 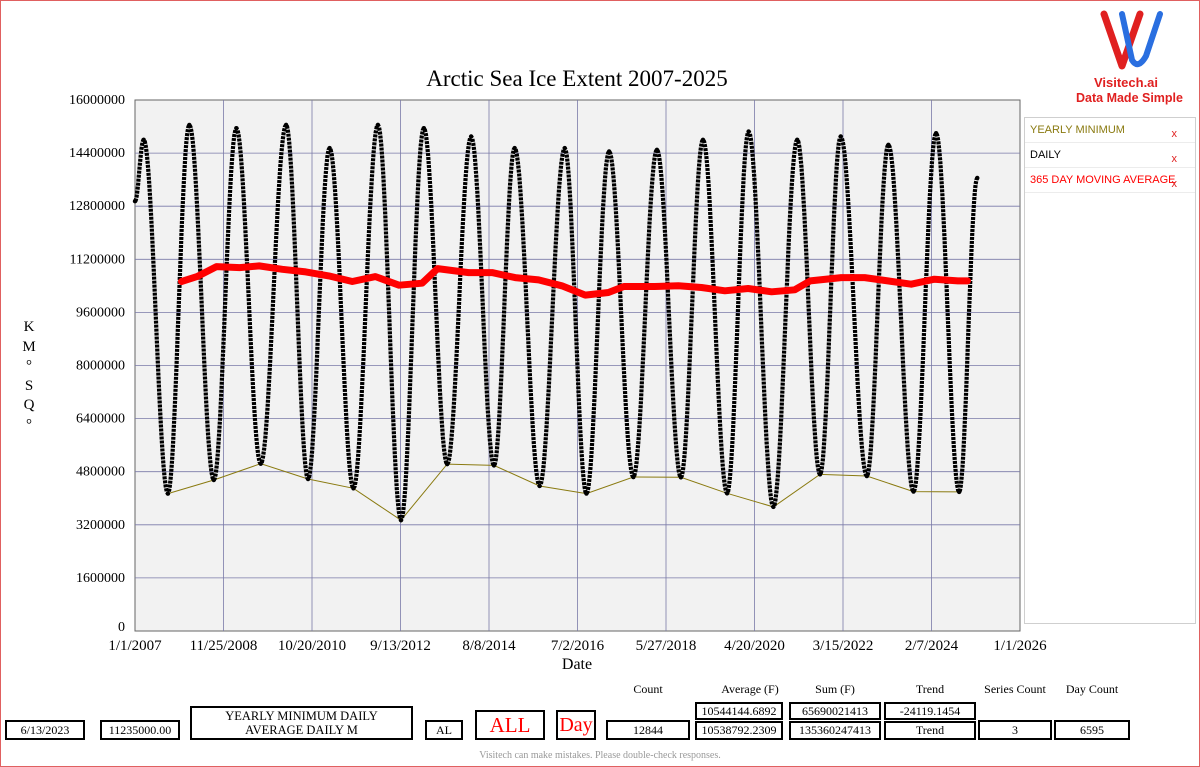 What do you see at coordinates (1015, 689) in the screenshot?
I see `series-count-header: Series Count` at bounding box center [1015, 689].